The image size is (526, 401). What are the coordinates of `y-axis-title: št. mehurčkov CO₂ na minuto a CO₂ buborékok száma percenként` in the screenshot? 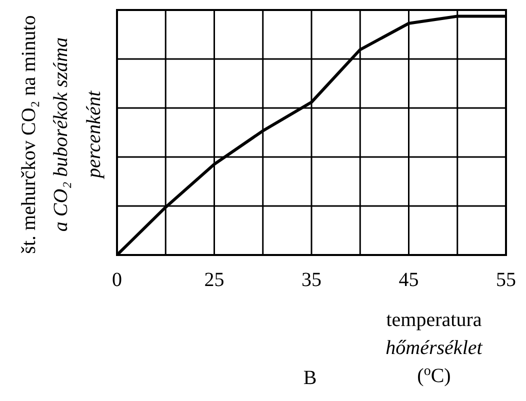 It's located at (61, 134).